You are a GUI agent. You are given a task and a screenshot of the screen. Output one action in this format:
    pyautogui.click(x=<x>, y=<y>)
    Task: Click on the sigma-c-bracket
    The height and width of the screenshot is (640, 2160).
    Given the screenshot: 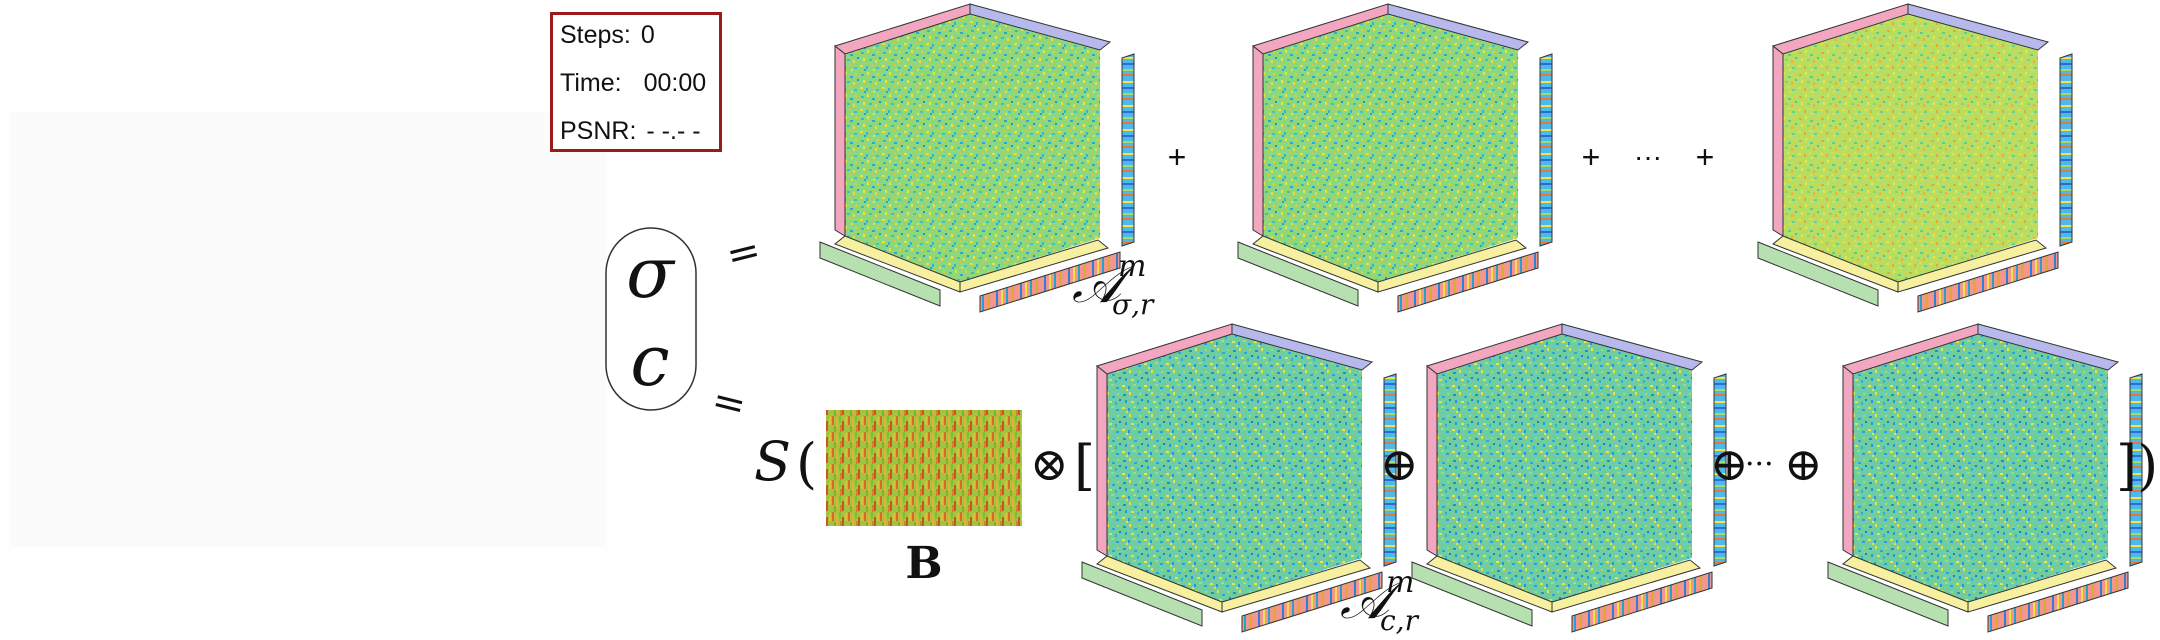 What is the action you would take?
    pyautogui.click(x=651, y=319)
    